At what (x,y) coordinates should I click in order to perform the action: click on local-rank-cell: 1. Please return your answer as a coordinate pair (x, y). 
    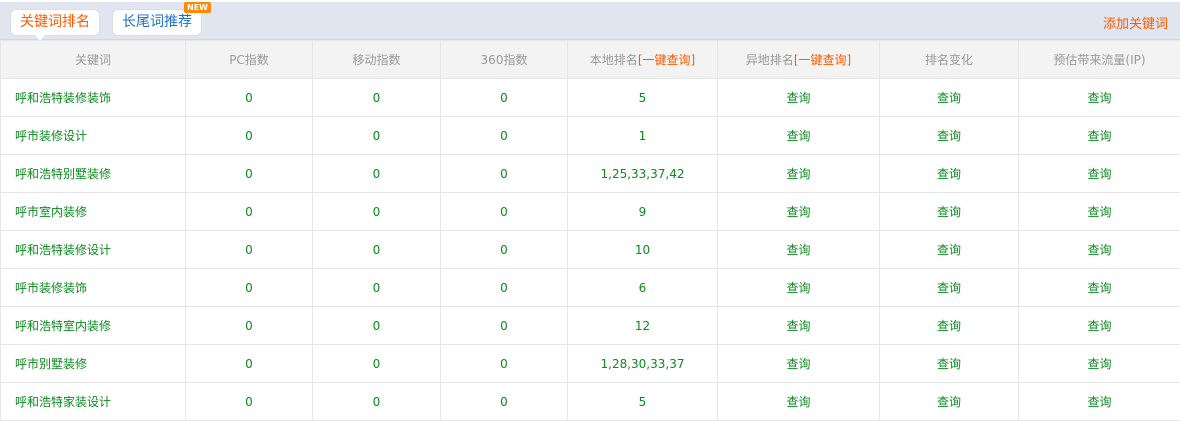
    Looking at the image, I should click on (642, 135).